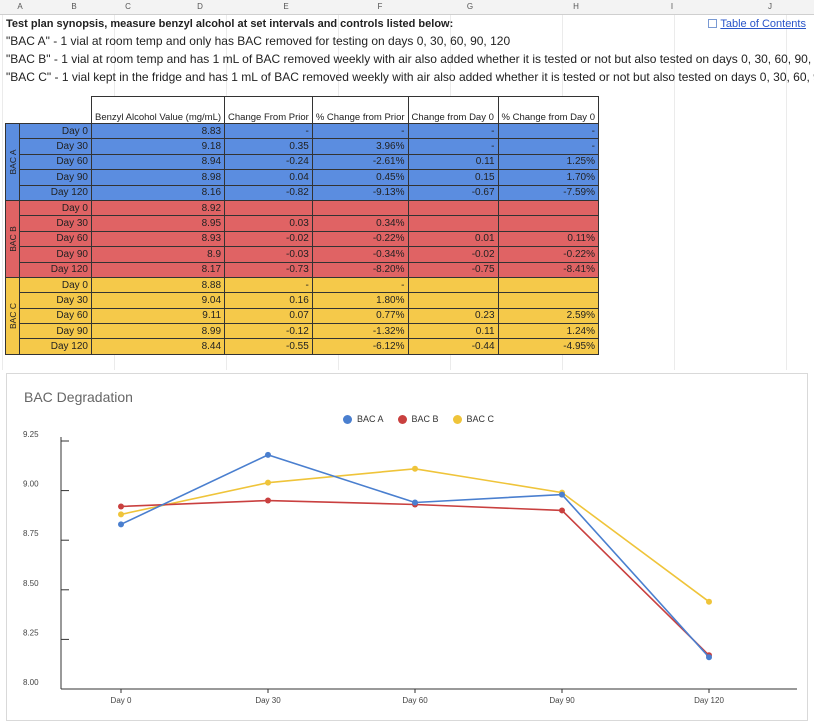 Image resolution: width=814 pixels, height=726 pixels. What do you see at coordinates (672, 6) in the screenshot?
I see `column-header-i: I` at bounding box center [672, 6].